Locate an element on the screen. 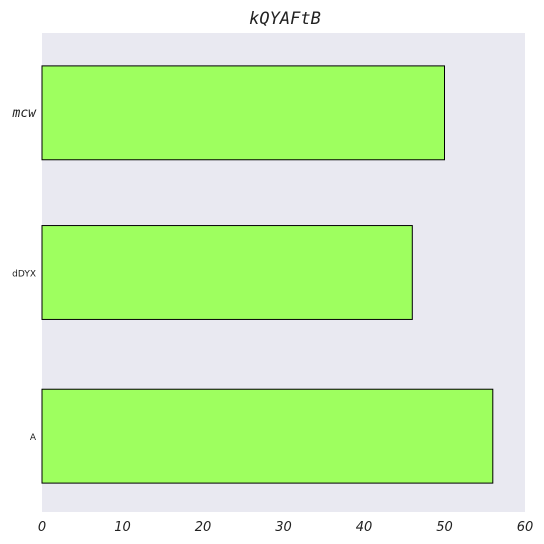  bar-mcw is located at coordinates (243, 113).